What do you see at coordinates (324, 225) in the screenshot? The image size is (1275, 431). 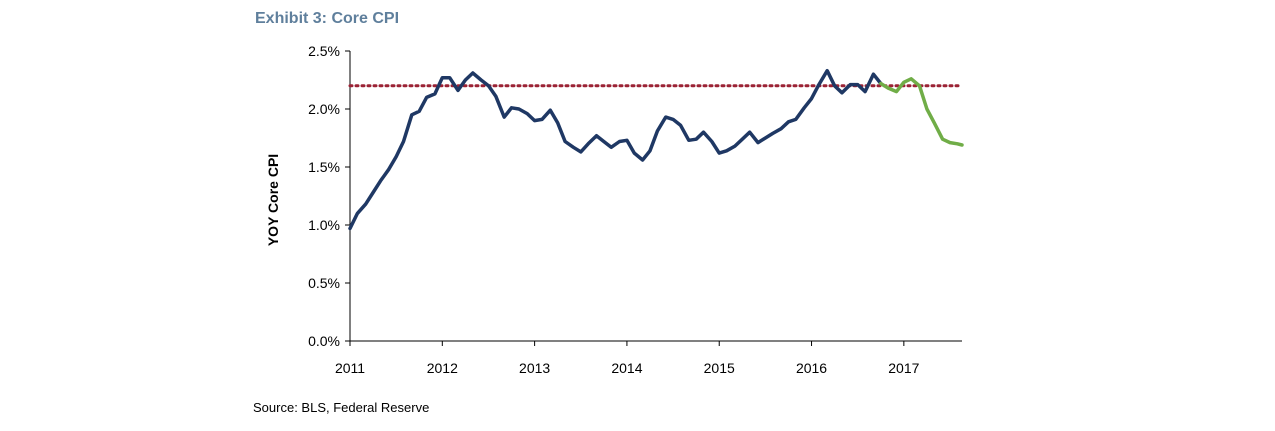 I see `y-tick-label: 1.0%` at bounding box center [324, 225].